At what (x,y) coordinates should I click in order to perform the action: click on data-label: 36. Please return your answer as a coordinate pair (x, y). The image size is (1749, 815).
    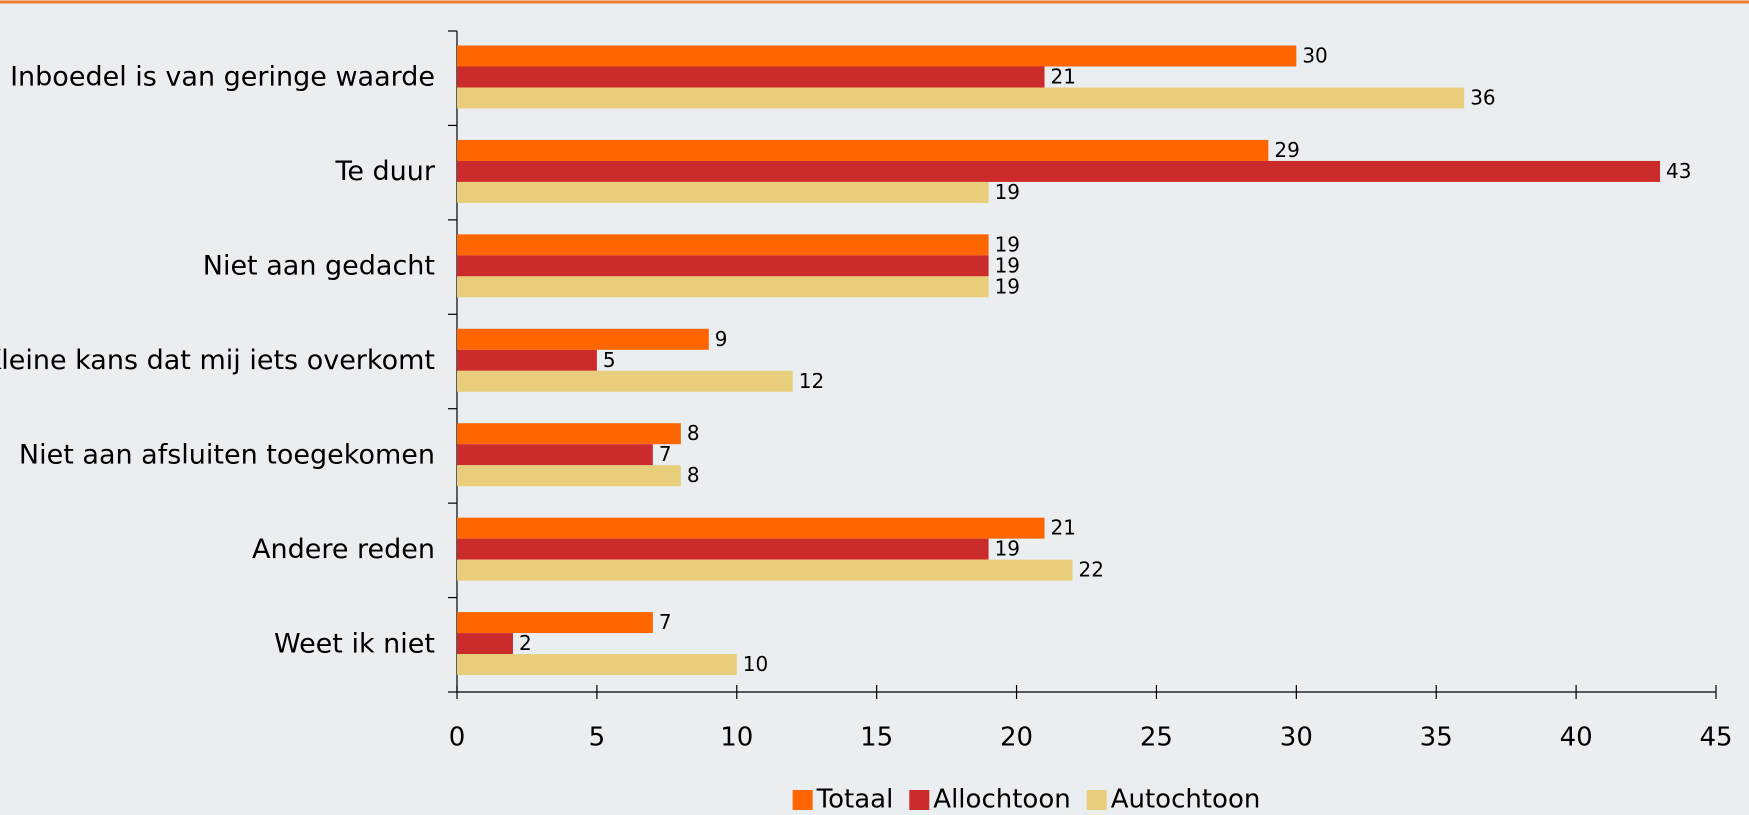
    Looking at the image, I should click on (1482, 98).